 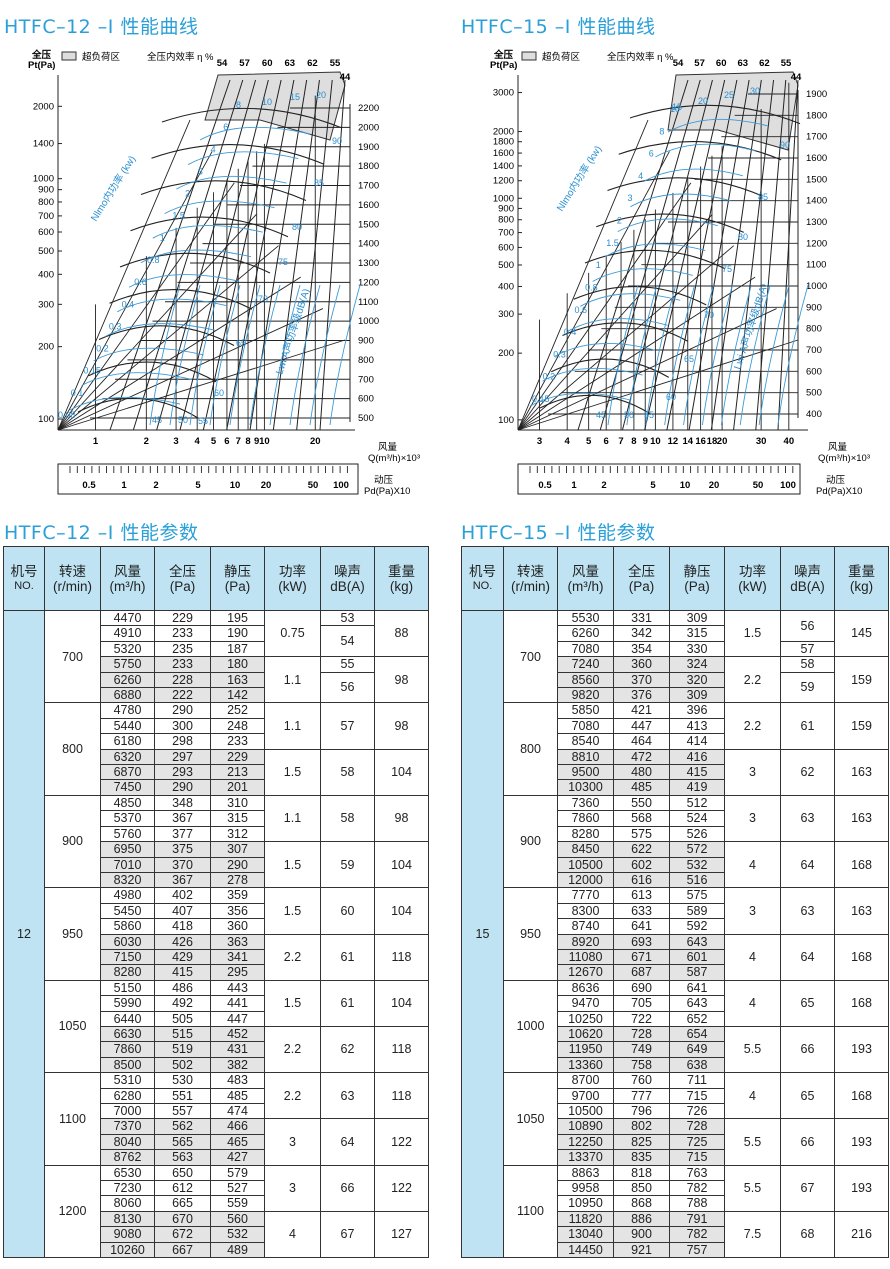 What do you see at coordinates (649, 415) in the screenshot?
I see `noise-value-label: 55` at bounding box center [649, 415].